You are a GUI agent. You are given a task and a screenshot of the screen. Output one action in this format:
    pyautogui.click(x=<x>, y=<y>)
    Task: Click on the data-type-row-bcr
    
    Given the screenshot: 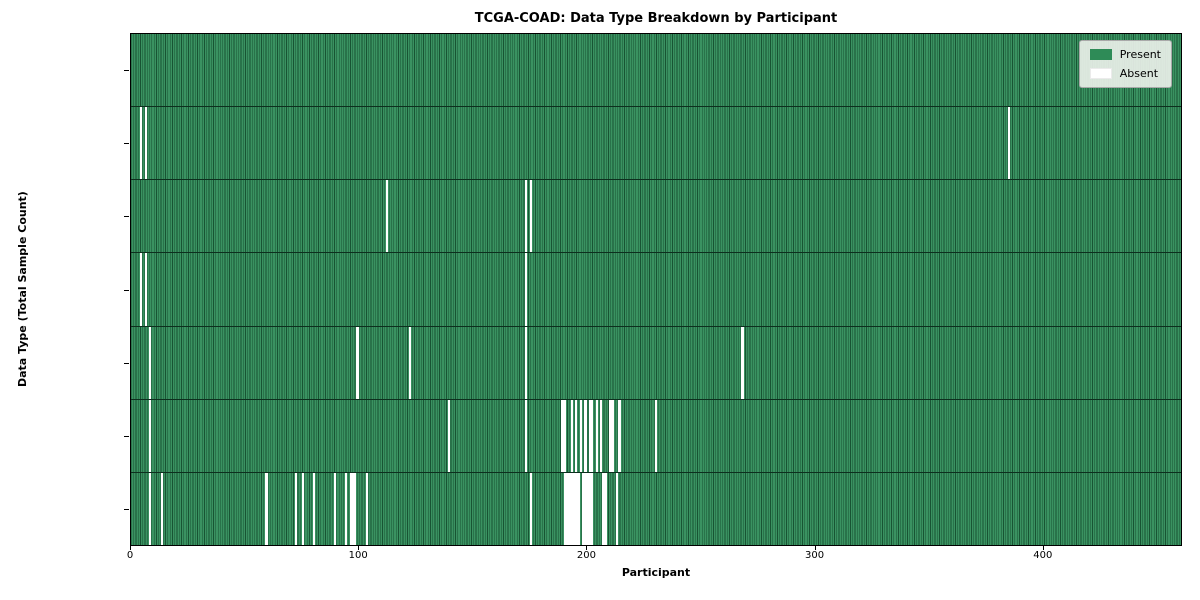 What is the action you would take?
    pyautogui.click(x=656, y=71)
    